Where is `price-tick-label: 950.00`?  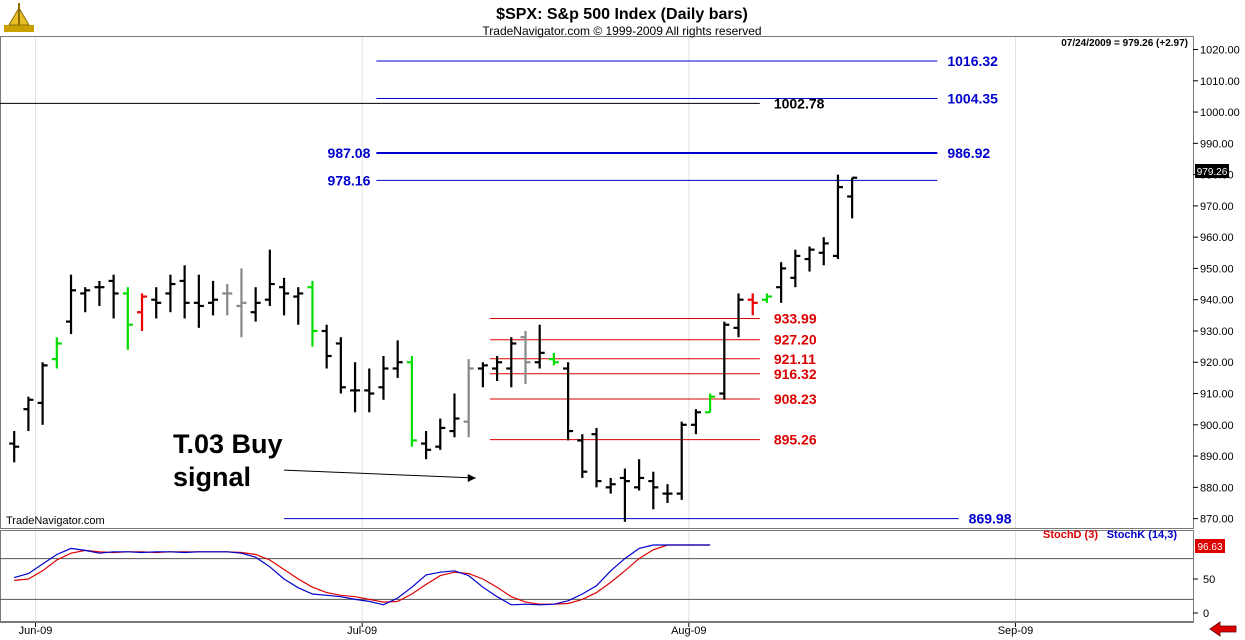
price-tick-label: 950.00 is located at coordinates (1217, 269).